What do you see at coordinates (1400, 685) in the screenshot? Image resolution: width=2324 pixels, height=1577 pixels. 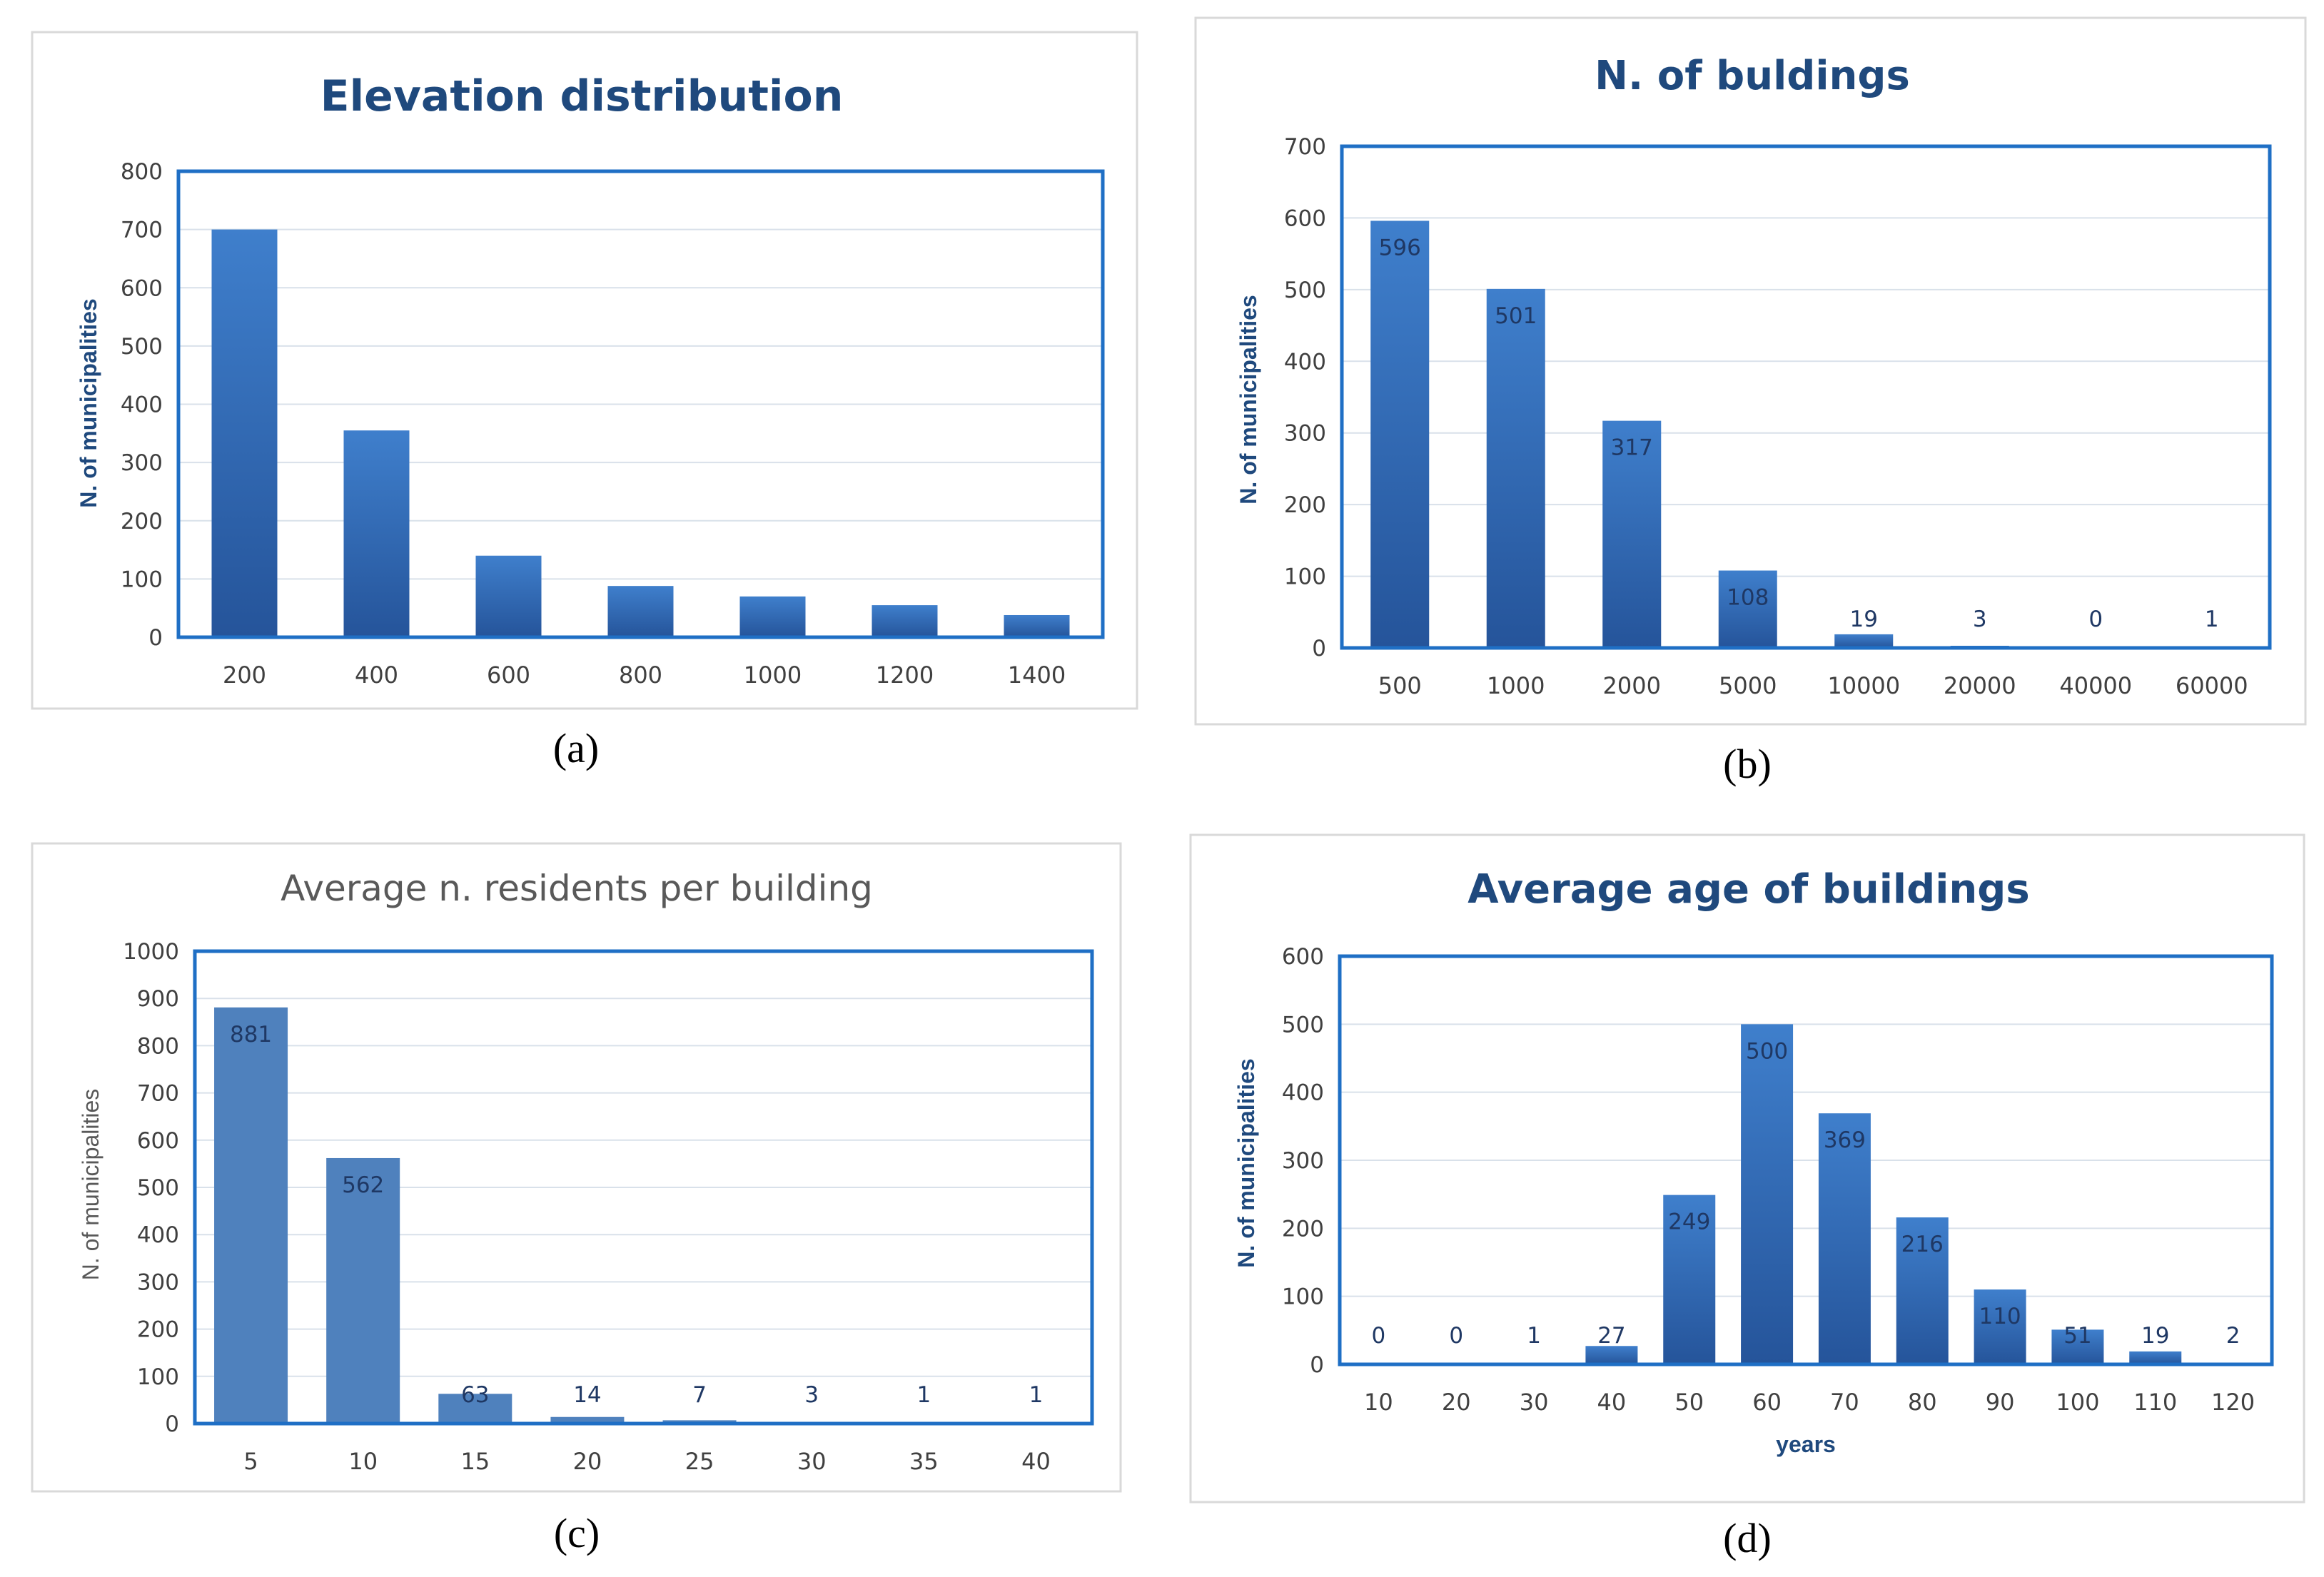 I see `x-tick-label: 500` at bounding box center [1400, 685].